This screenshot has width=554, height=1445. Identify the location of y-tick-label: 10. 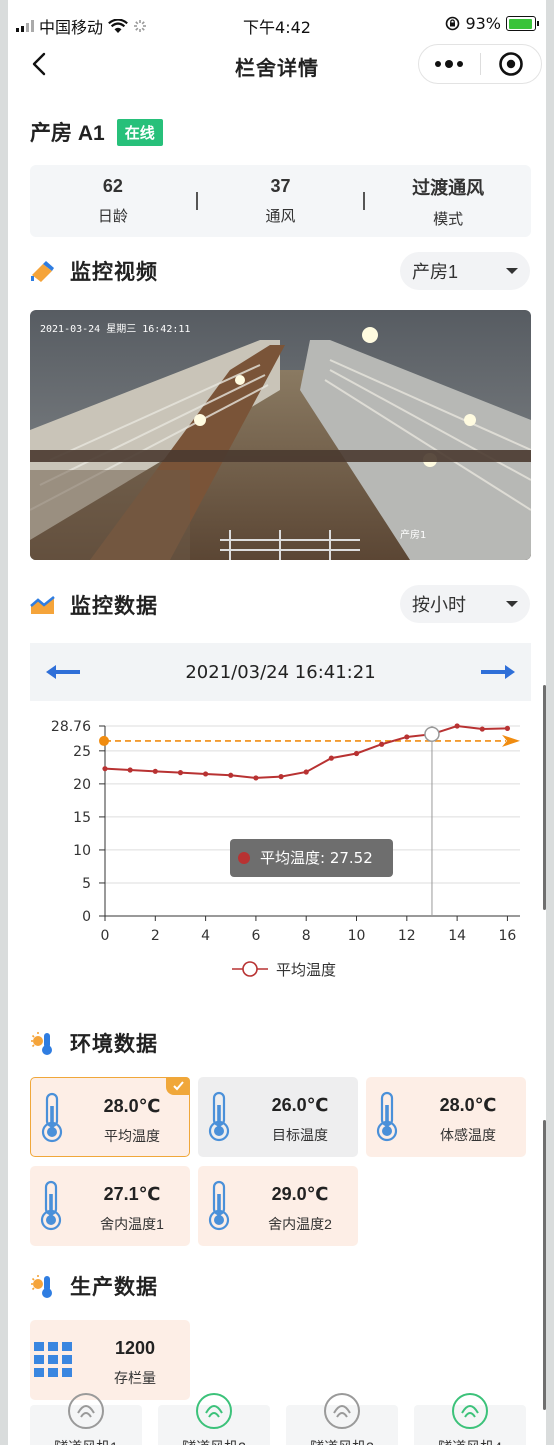
(82, 851).